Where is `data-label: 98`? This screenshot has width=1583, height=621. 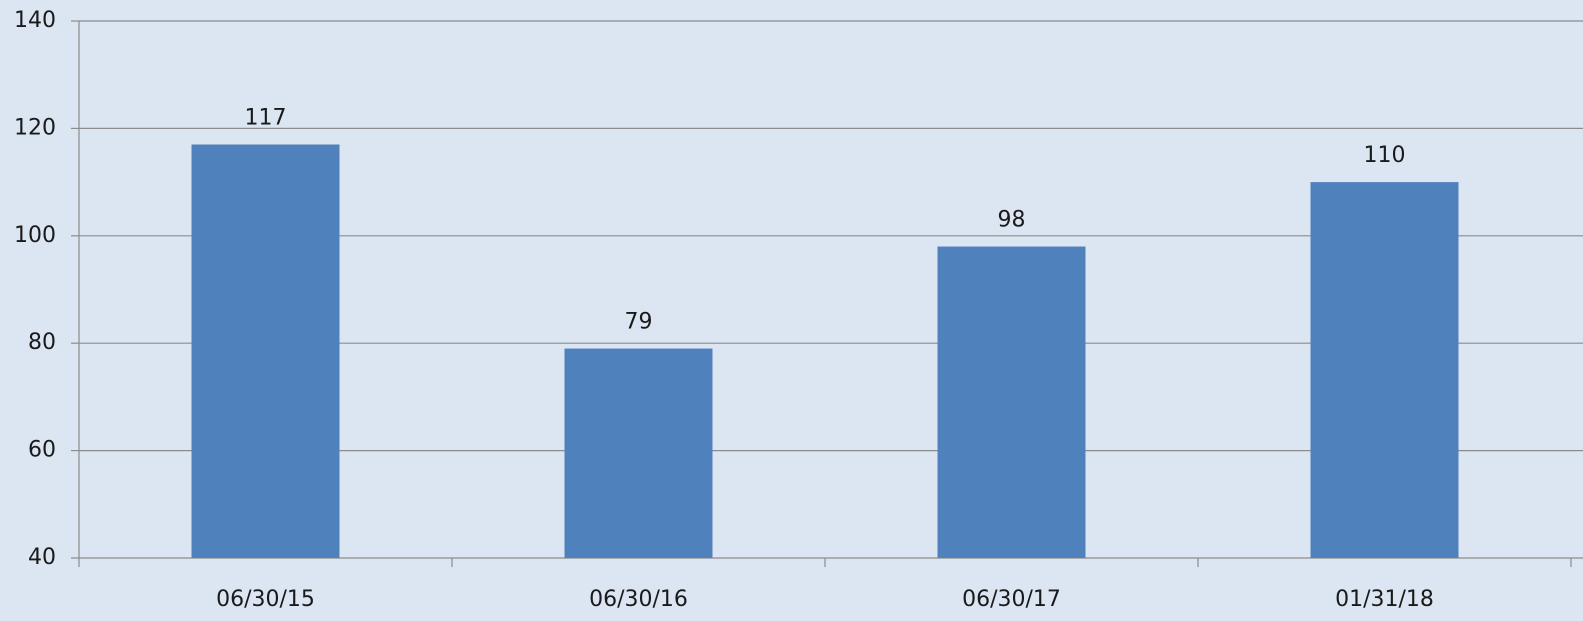 data-label: 98 is located at coordinates (1012, 220).